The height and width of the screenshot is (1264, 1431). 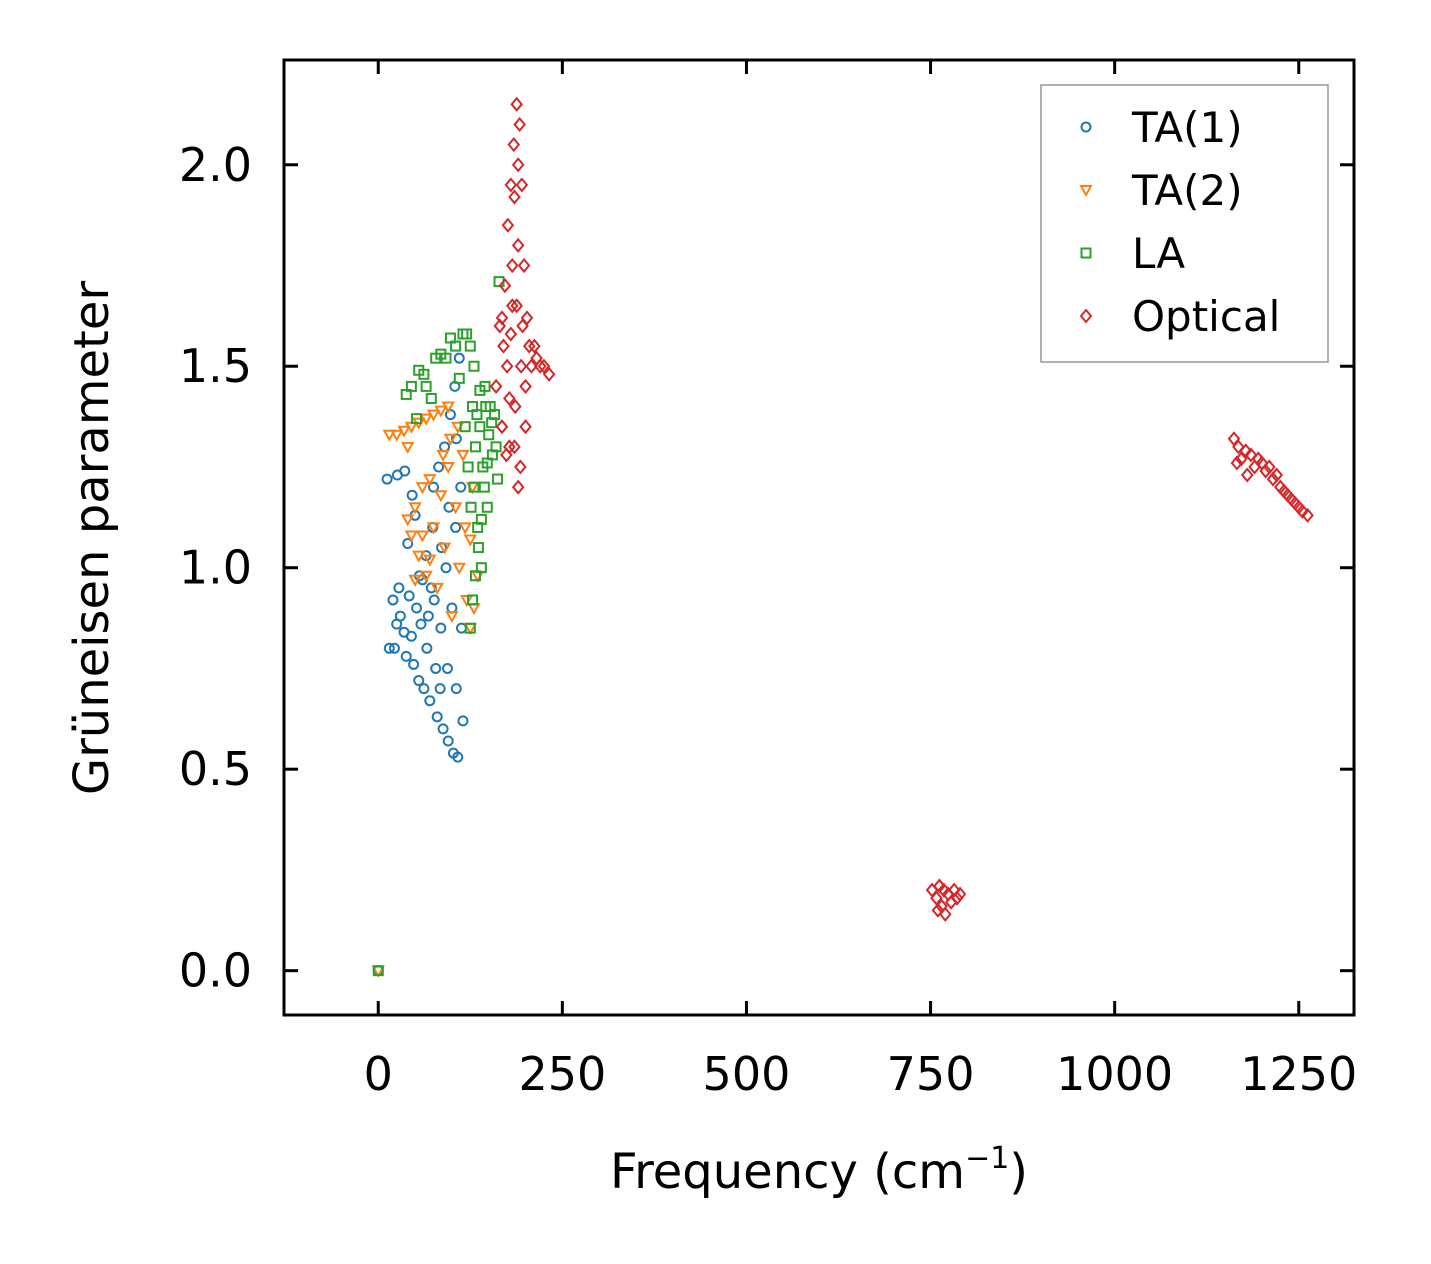 What do you see at coordinates (378, 1074) in the screenshot?
I see `x-tick-label: 0` at bounding box center [378, 1074].